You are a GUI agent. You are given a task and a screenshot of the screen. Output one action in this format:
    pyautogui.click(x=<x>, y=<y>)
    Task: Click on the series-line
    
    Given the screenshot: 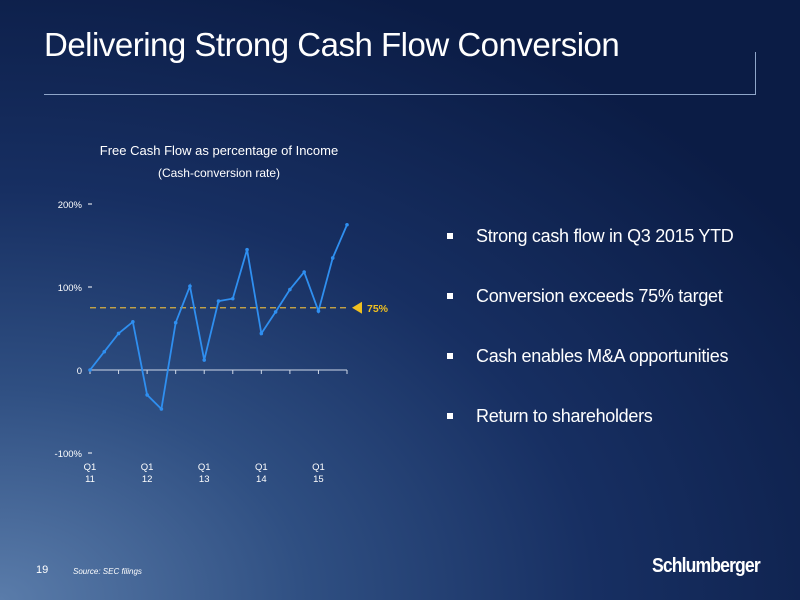 What is the action you would take?
    pyautogui.click(x=218, y=317)
    